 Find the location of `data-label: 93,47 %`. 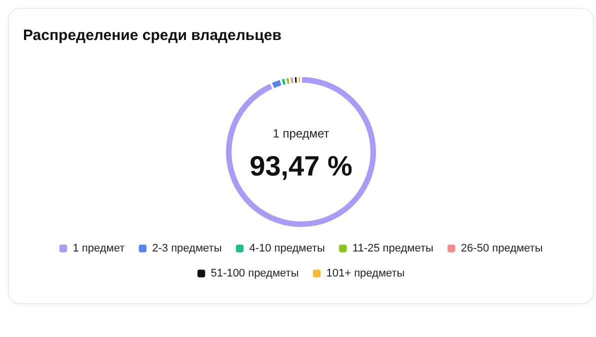

data-label: 93,47 % is located at coordinates (301, 166).